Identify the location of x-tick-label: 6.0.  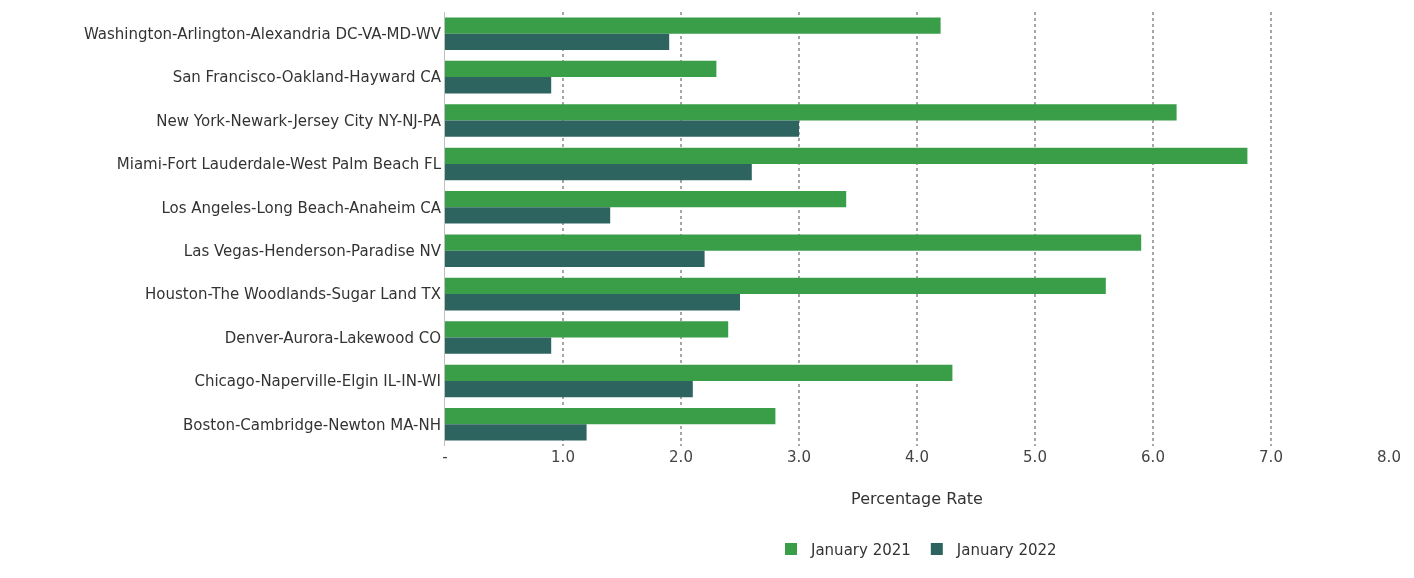
(1153, 457).